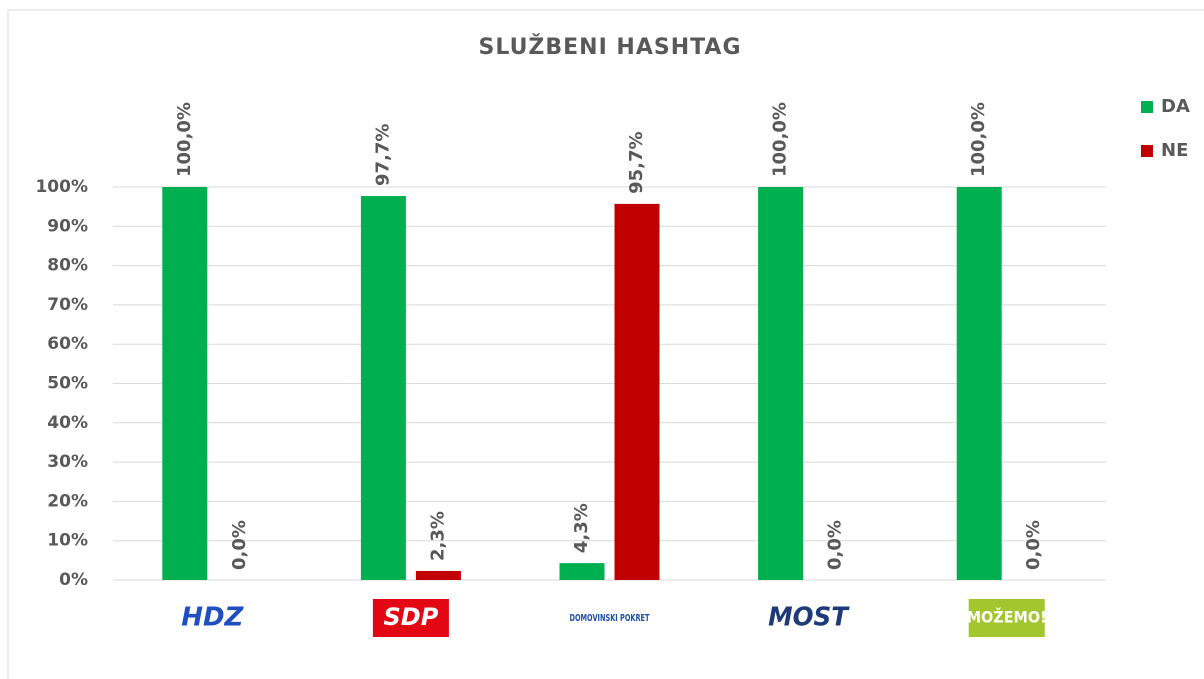 This screenshot has height=679, width=1204. I want to click on y-tick-label: 60%, so click(67, 344).